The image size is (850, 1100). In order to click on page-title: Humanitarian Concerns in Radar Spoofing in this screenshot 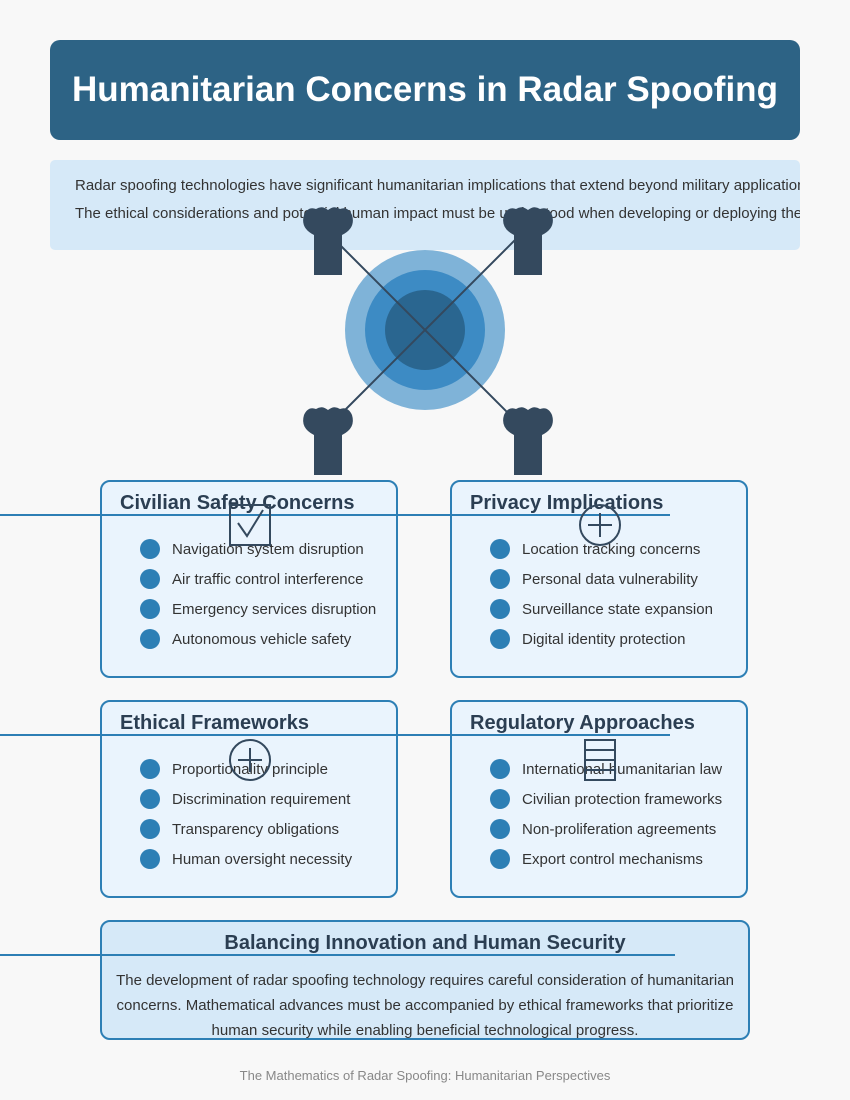, I will do `click(425, 89)`.